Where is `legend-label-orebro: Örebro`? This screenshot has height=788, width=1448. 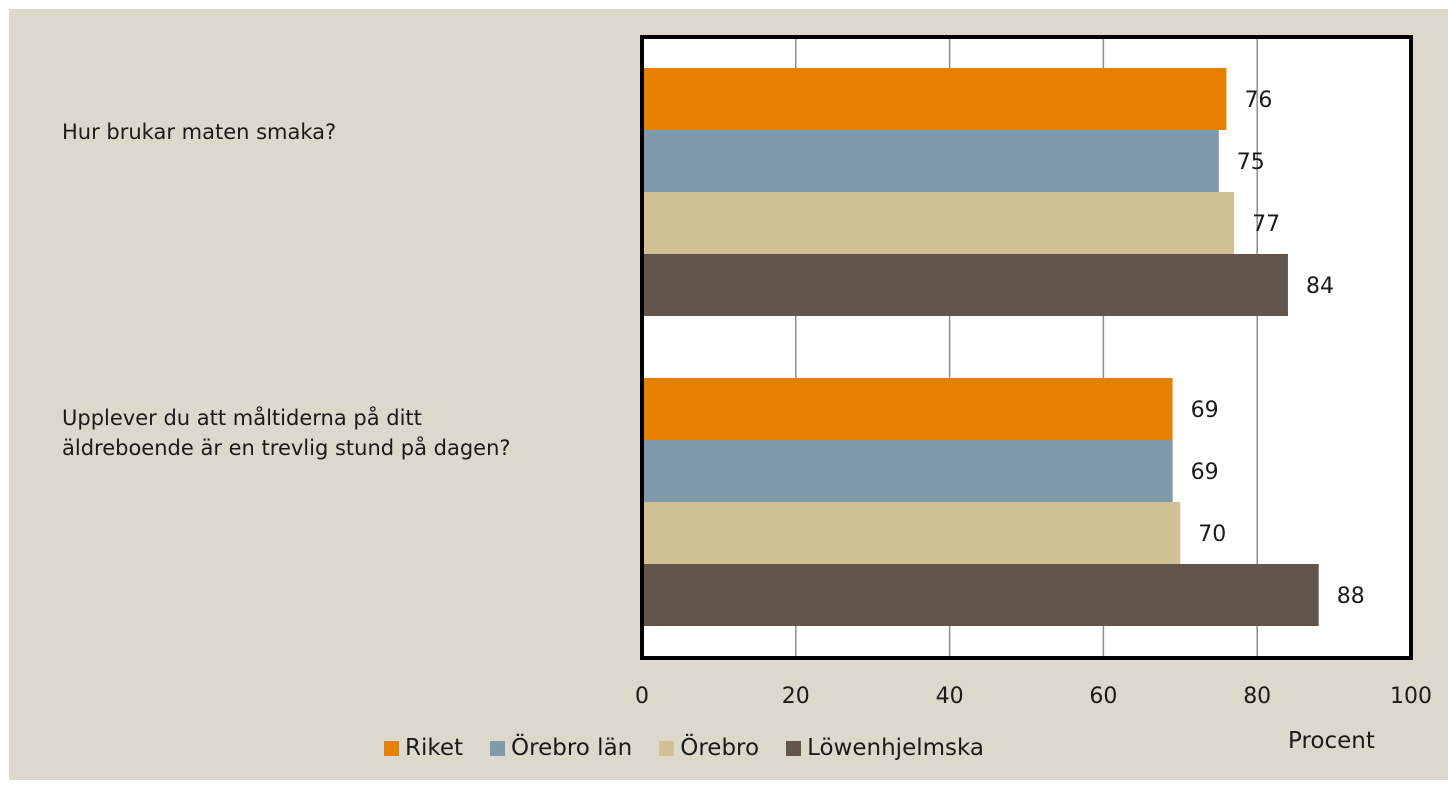 legend-label-orebro: Örebro is located at coordinates (720, 748).